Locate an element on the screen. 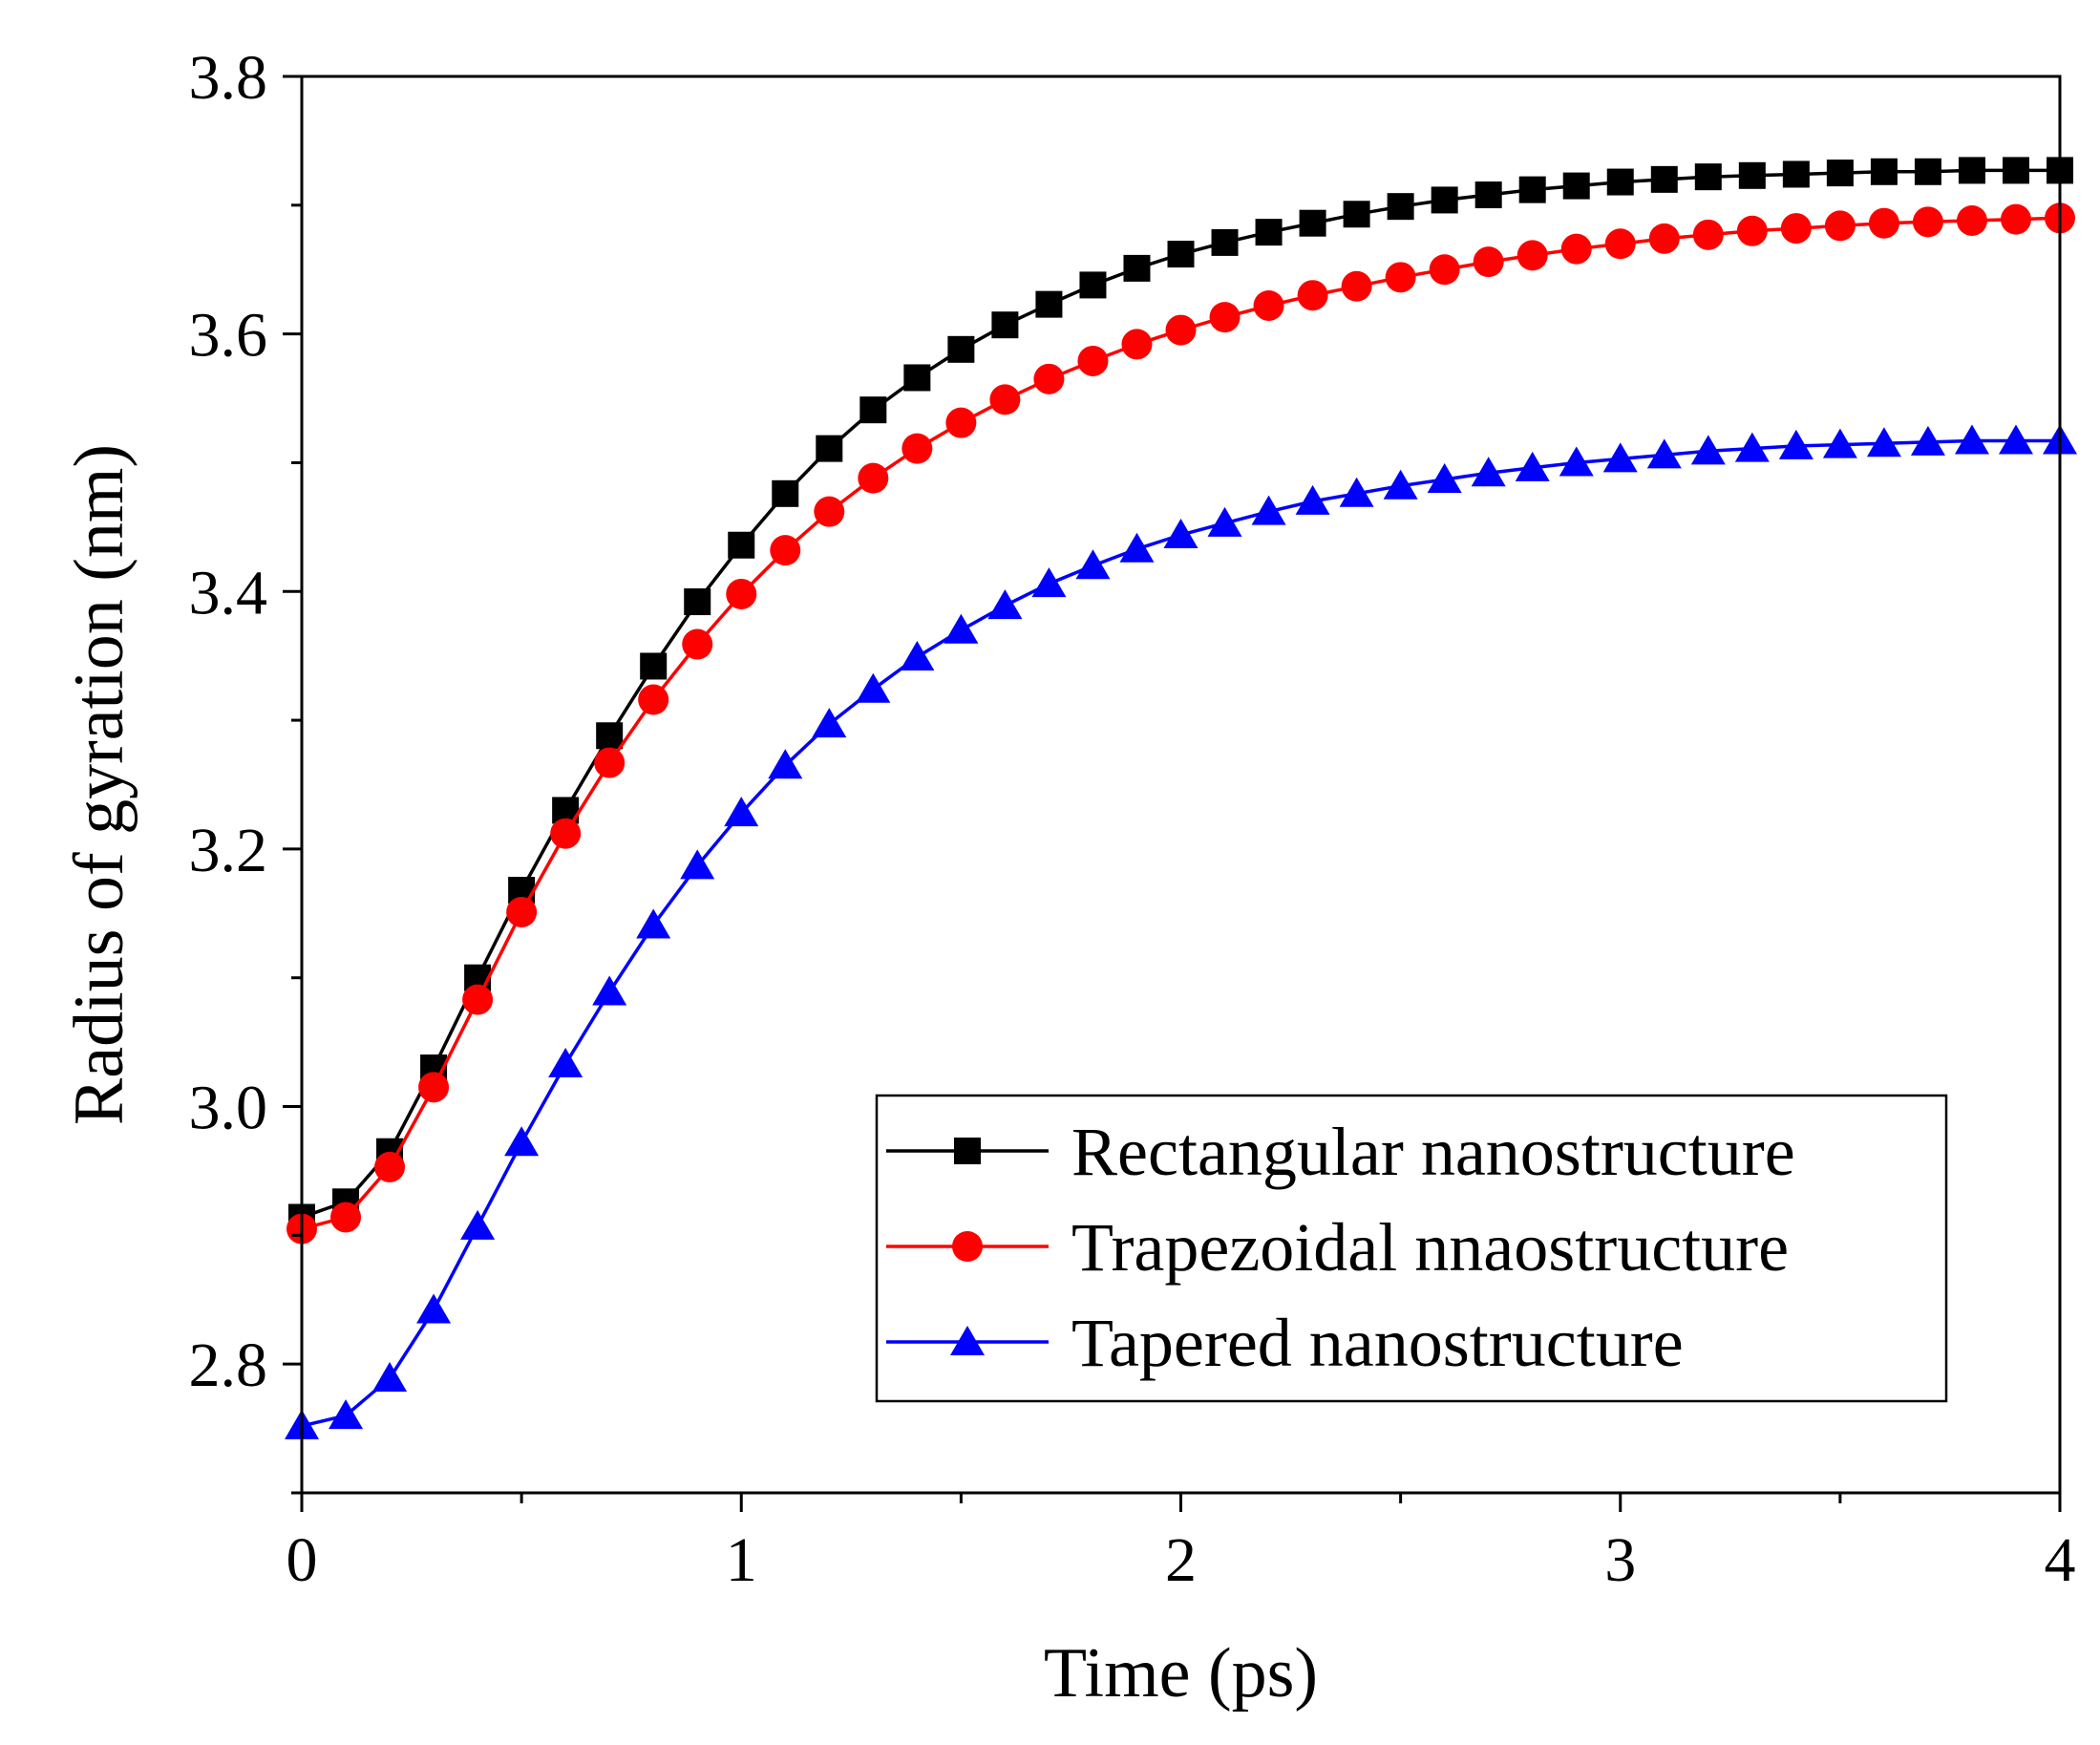  legend-label-trapezoidal: Trapezoidal nnaostructure is located at coordinates (1430, 1248).